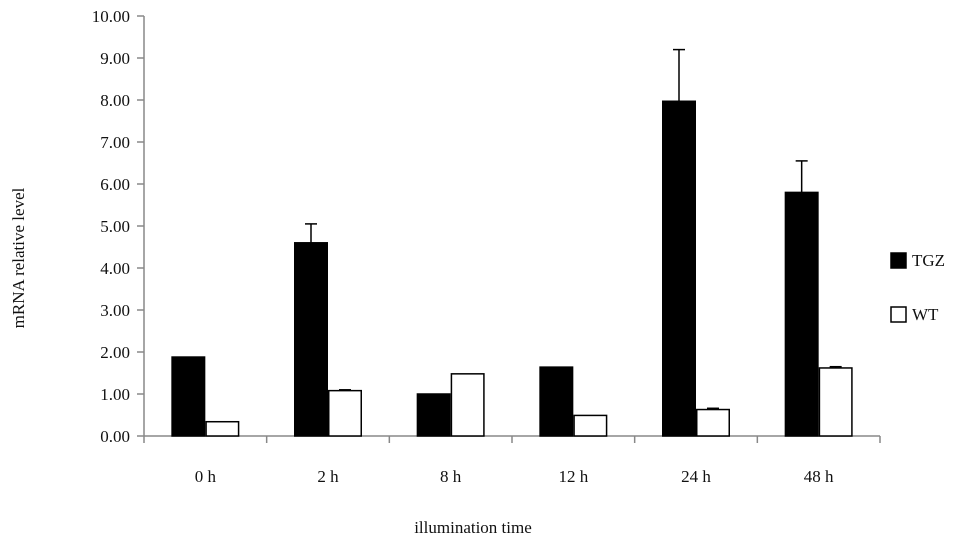 Image resolution: width=954 pixels, height=542 pixels. I want to click on y-tick-label: 0.00, so click(115, 436).